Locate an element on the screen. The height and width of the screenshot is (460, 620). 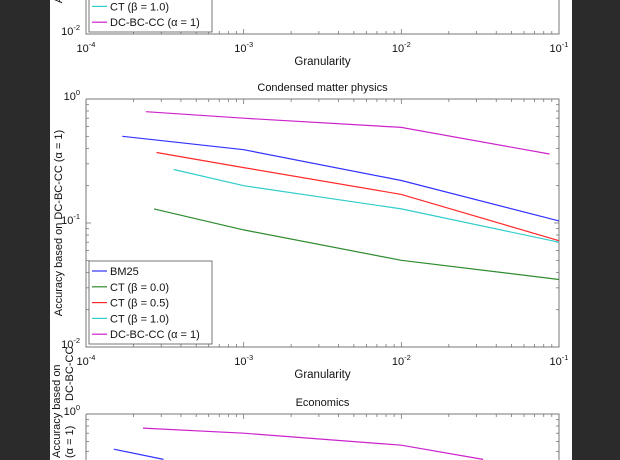
axis-ticks is located at coordinates (322, 433).